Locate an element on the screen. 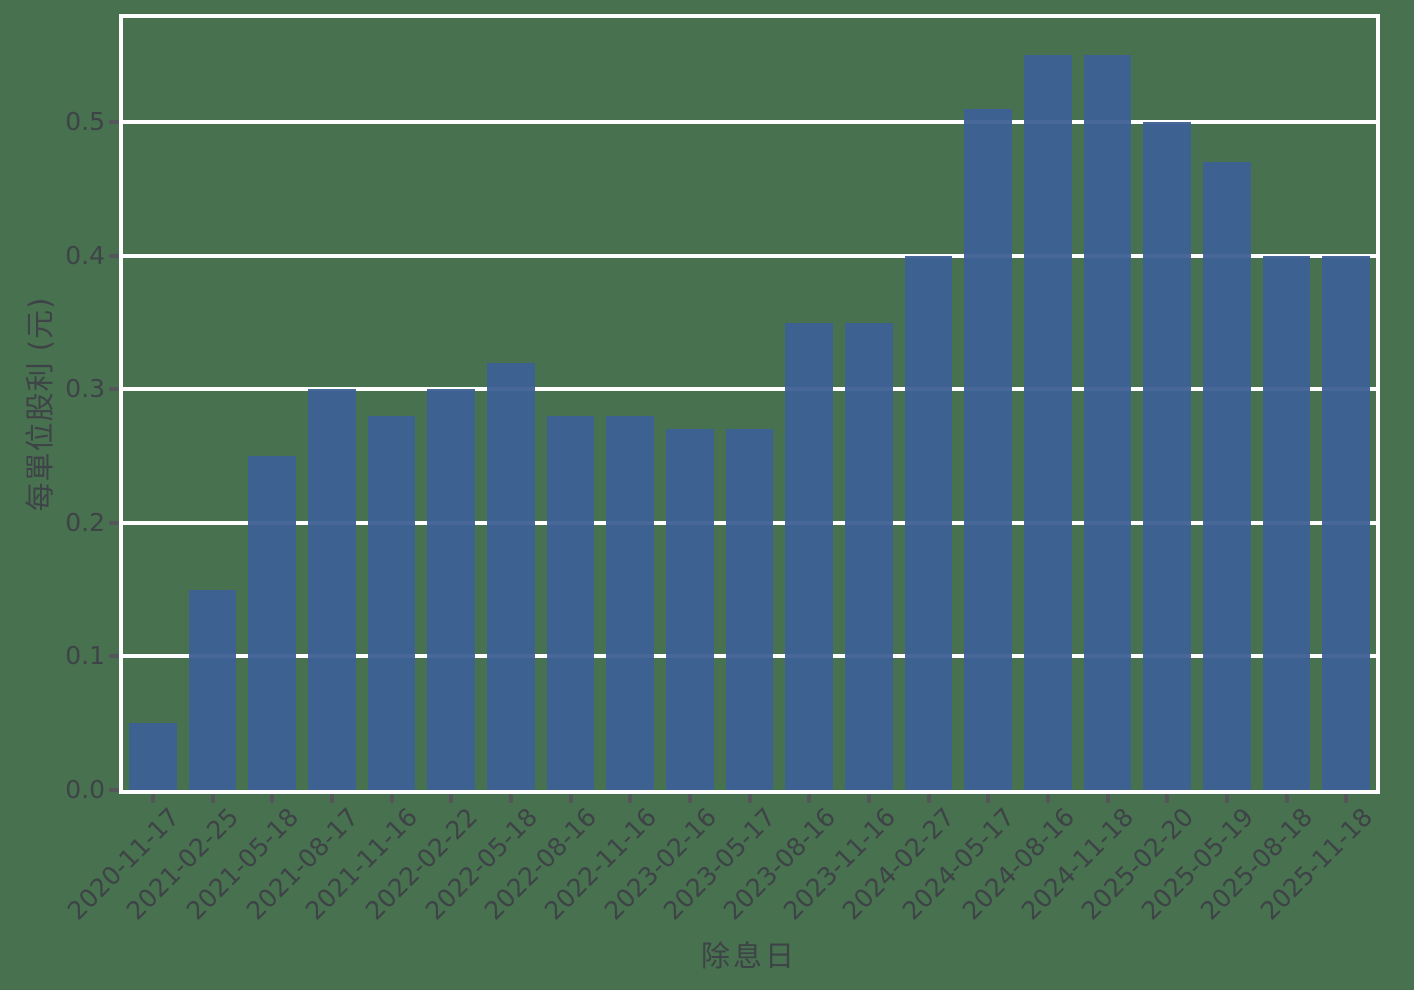 The height and width of the screenshot is (990, 1414). y-tick-label: 0.4 is located at coordinates (85, 255).